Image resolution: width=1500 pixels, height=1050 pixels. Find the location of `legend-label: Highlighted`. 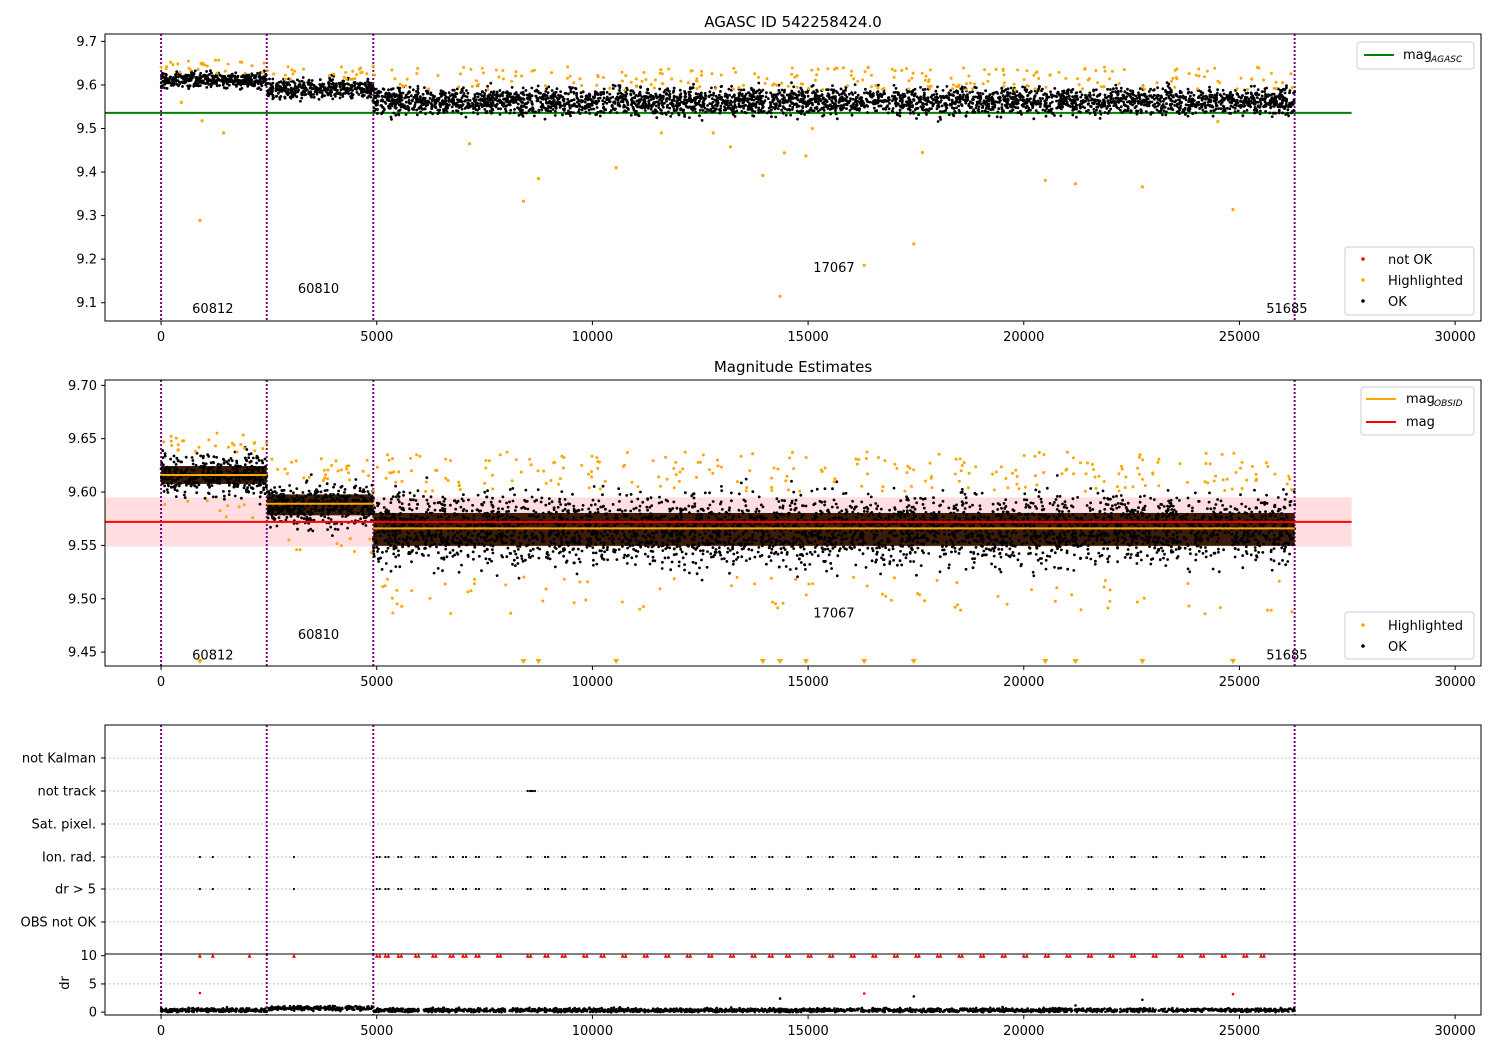

legend-label: Highlighted is located at coordinates (1425, 281).